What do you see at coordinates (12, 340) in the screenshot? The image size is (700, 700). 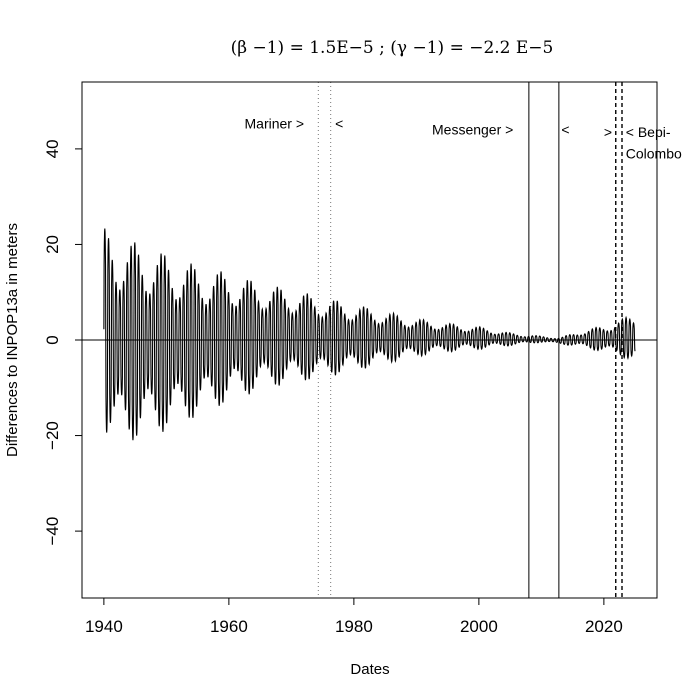 I see `y-axis-label: Differences to INPOP13a in meters` at bounding box center [12, 340].